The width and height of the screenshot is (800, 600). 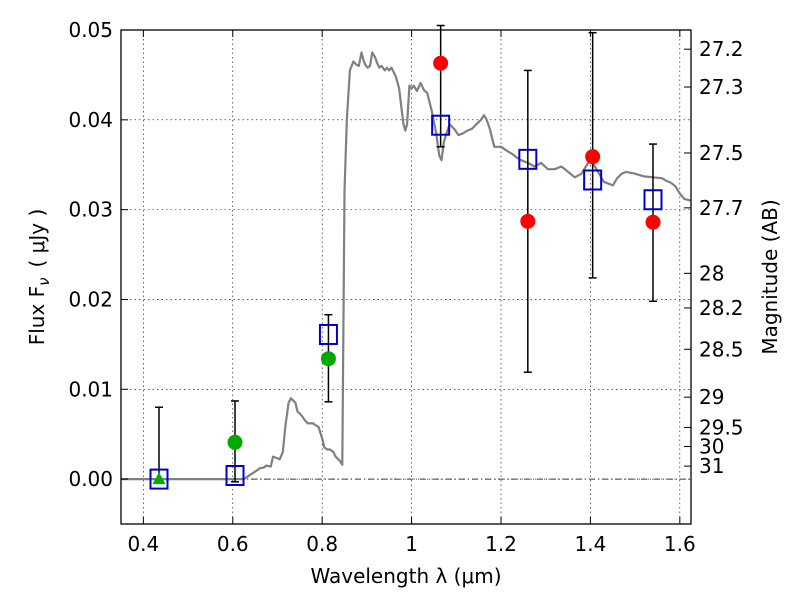 What do you see at coordinates (711, 397) in the screenshot?
I see `mag-tick-label: 29` at bounding box center [711, 397].